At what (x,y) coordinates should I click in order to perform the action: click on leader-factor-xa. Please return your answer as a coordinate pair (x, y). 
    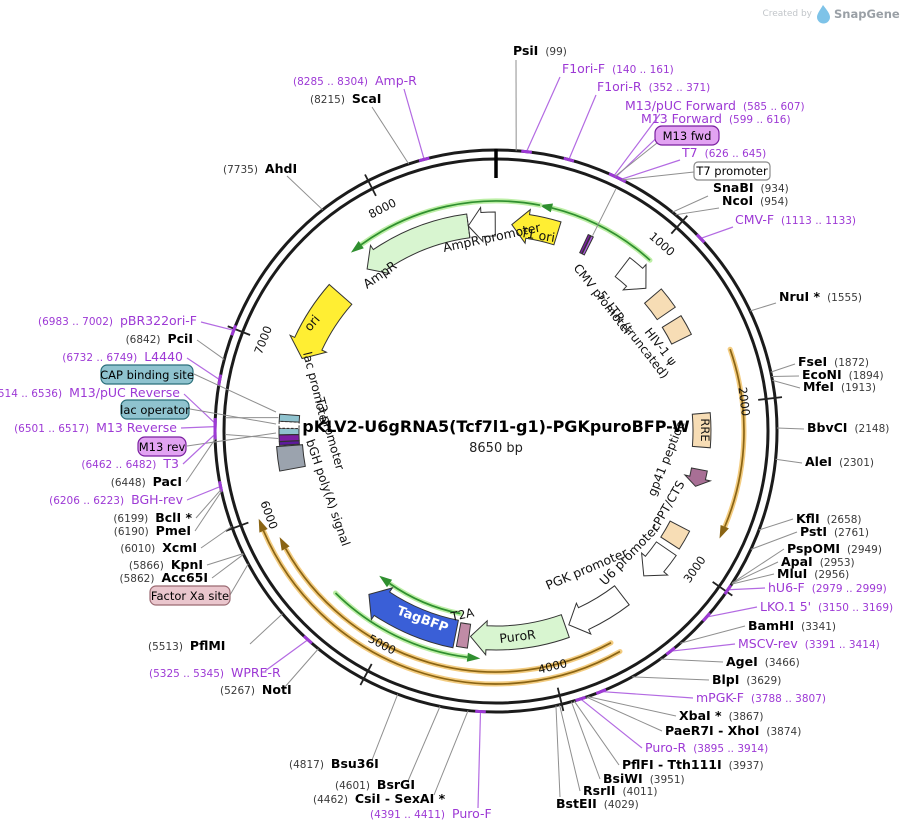
    Looking at the image, I should click on (239, 579).